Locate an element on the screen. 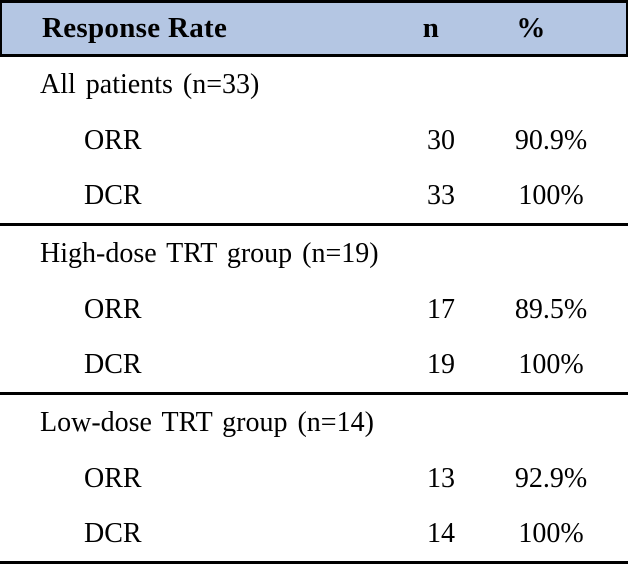 The width and height of the screenshot is (632, 576). group-title-all-patients: All patients (n=33) is located at coordinates (150, 84).